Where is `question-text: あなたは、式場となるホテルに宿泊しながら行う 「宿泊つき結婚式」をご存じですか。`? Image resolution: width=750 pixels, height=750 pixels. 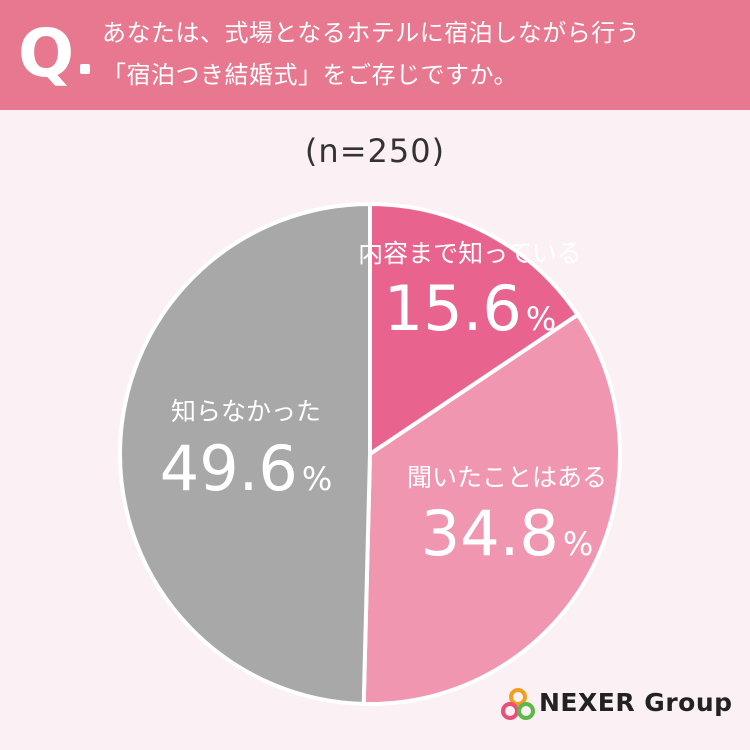
question-text: あなたは、式場となるホテルに宿泊しながら行う 「宿泊つき結婚式」をご存じですか。 is located at coordinates (422, 54).